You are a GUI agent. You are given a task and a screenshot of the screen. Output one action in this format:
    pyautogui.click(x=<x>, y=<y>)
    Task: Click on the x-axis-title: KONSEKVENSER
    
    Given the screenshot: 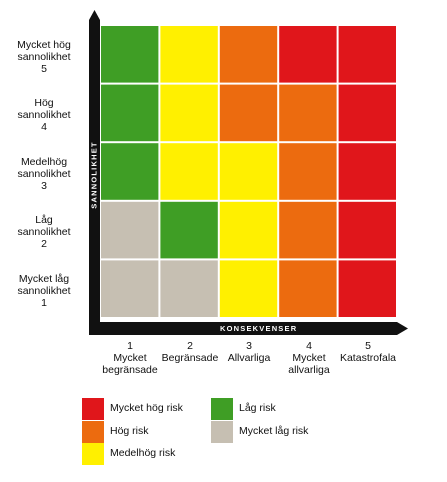 What is the action you would take?
    pyautogui.click(x=259, y=328)
    